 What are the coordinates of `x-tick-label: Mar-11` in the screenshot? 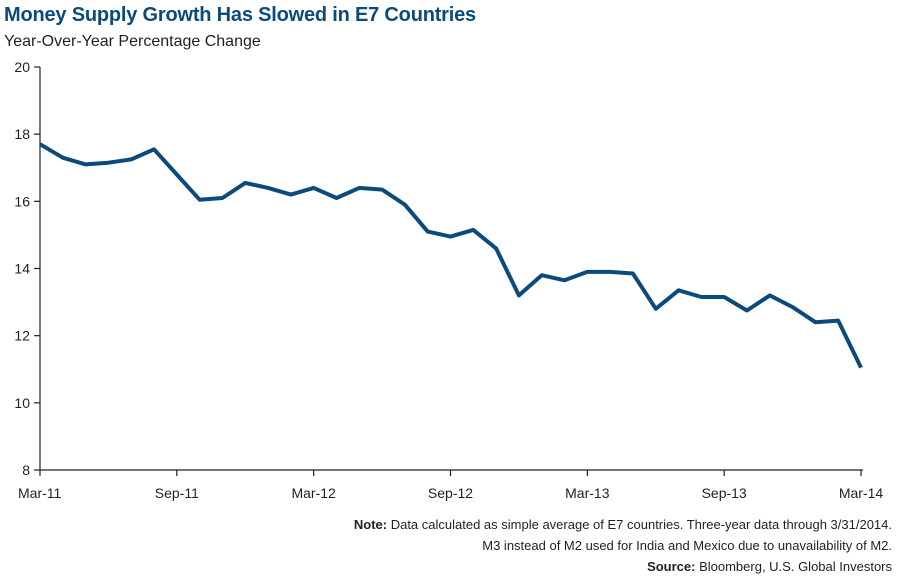 It's located at (40, 493).